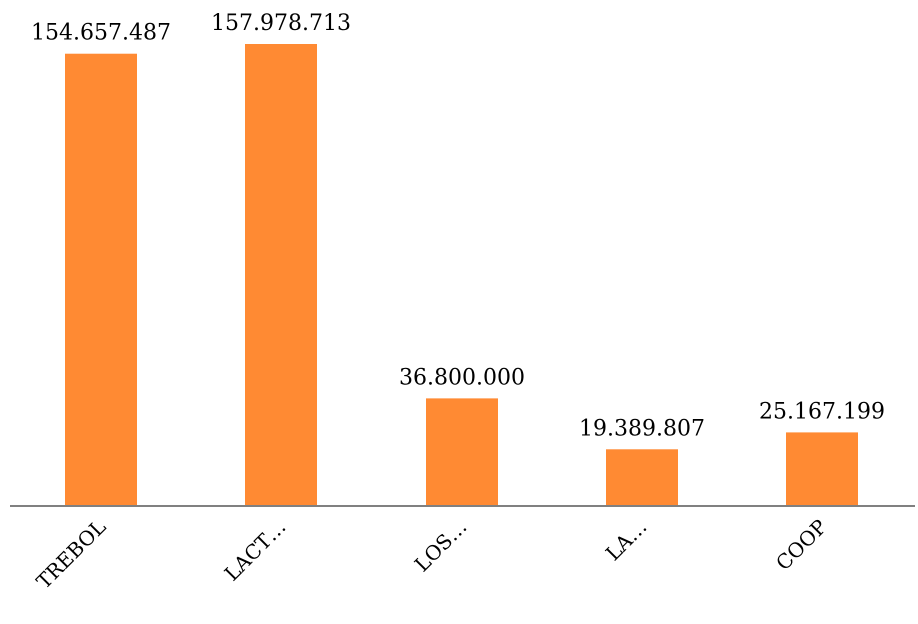 The image size is (918, 624). Describe the element at coordinates (462, 377) in the screenshot. I see `value-label-3: 36.800.000` at that location.